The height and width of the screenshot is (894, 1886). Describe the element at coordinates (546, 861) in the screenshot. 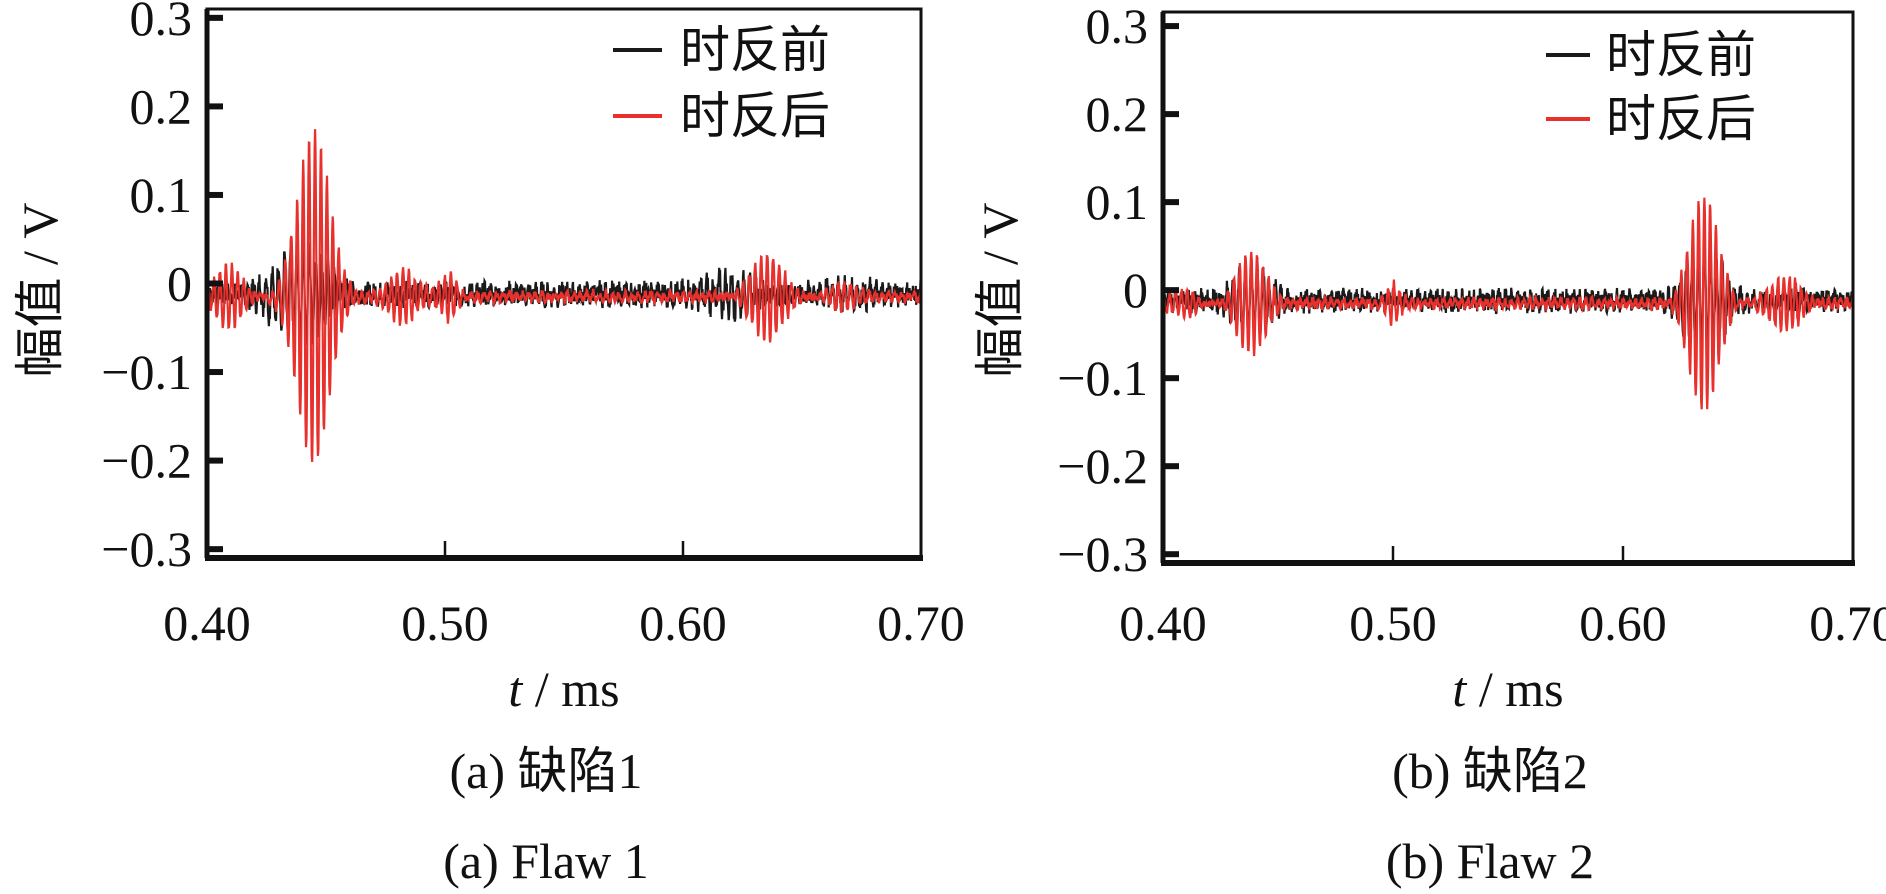

I see `caption-en: (a) Flaw 1` at that location.